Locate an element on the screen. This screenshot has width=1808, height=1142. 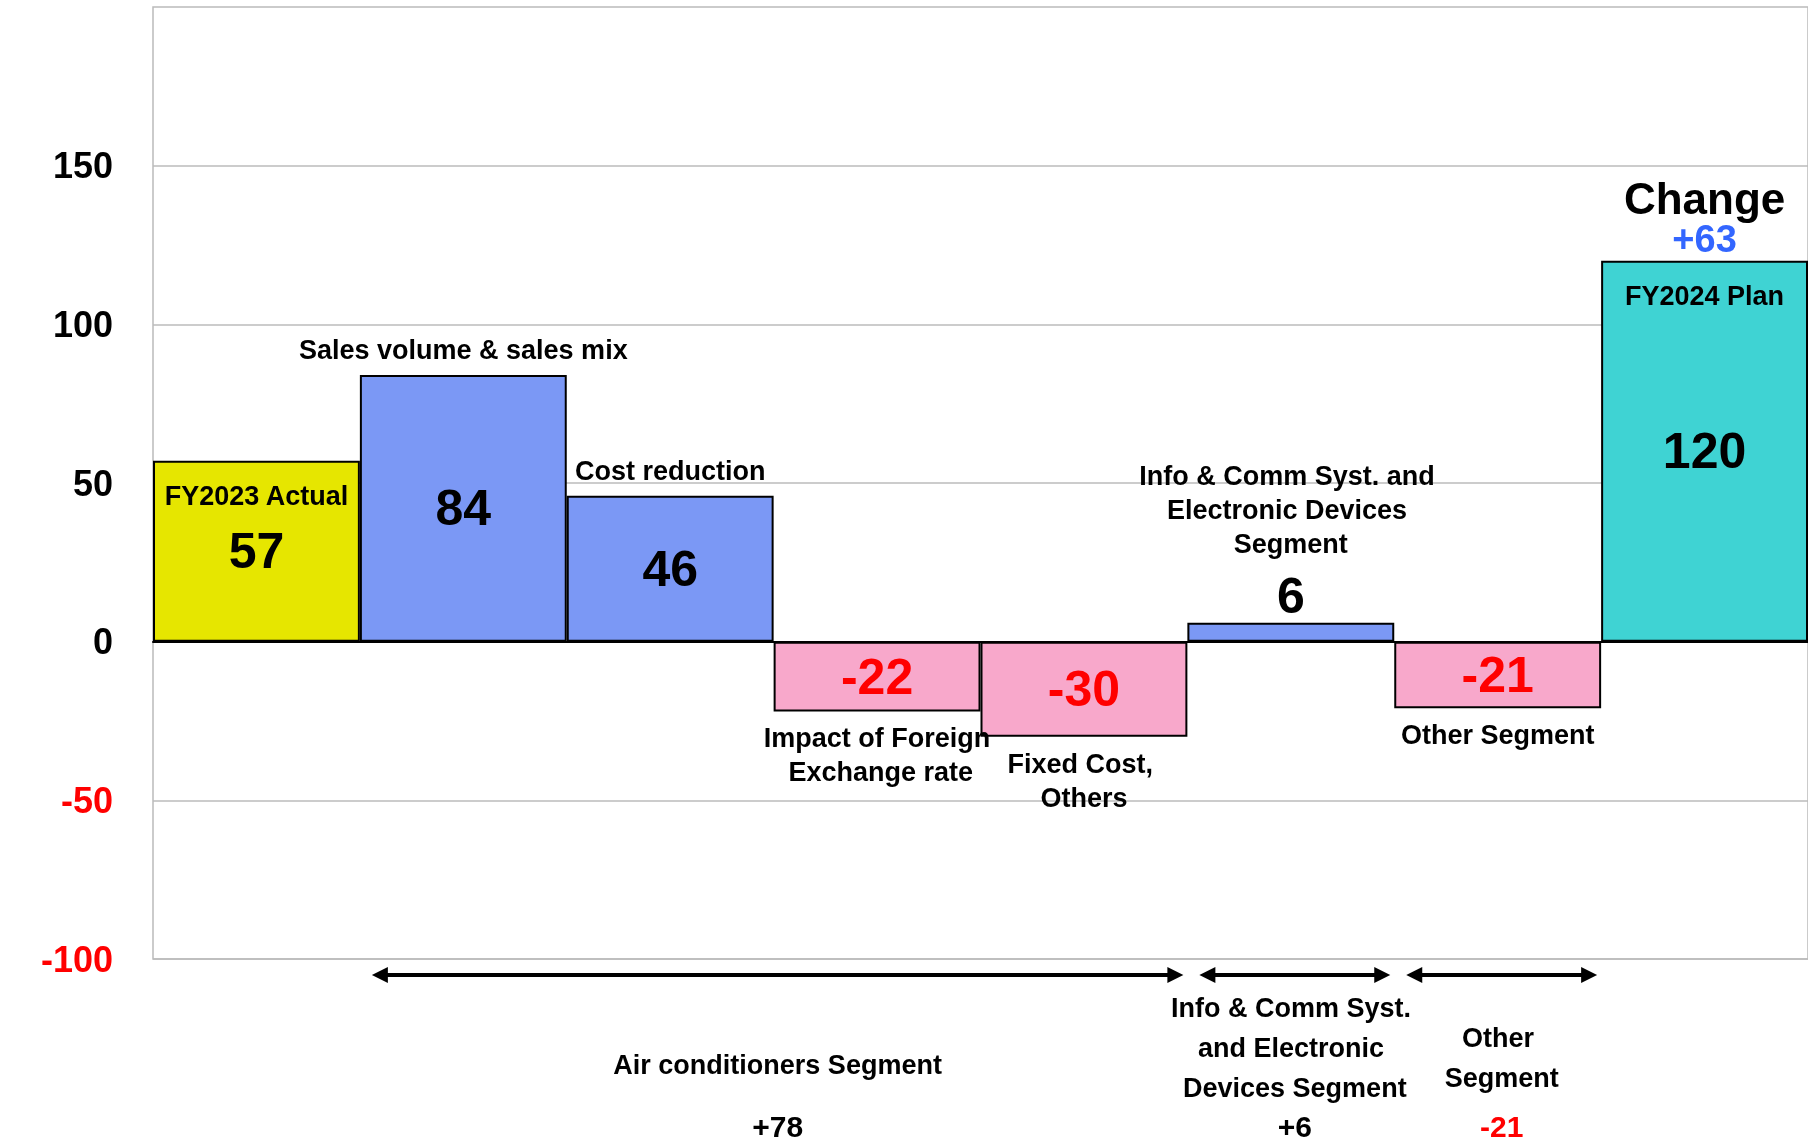
data-label: 6 is located at coordinates (1290, 595).